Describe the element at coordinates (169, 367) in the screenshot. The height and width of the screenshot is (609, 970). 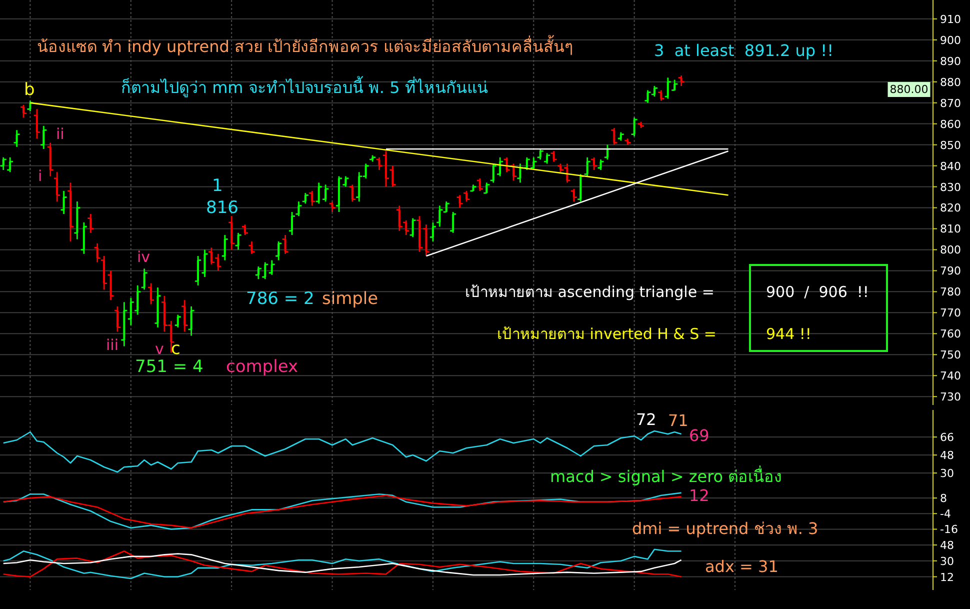
I see `annotation: 751 = 4` at that location.